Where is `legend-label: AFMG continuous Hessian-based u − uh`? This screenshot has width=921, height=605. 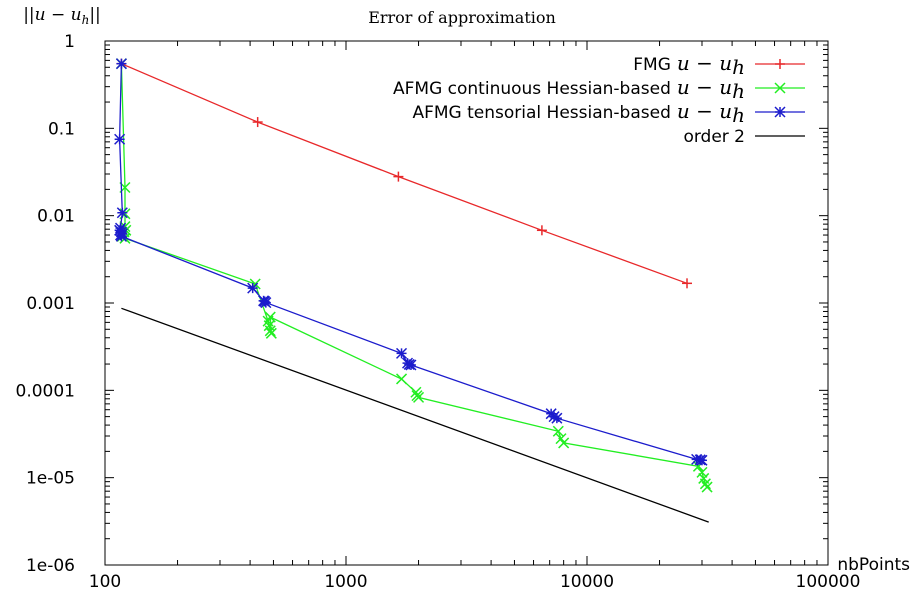
legend-label: AFMG continuous Hessian-based u − uh is located at coordinates (569, 89).